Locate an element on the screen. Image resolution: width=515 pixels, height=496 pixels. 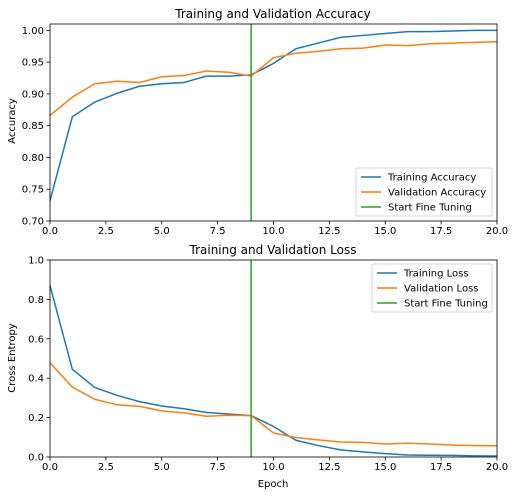
loss-x-axis-label: Epoch is located at coordinates (273, 484).